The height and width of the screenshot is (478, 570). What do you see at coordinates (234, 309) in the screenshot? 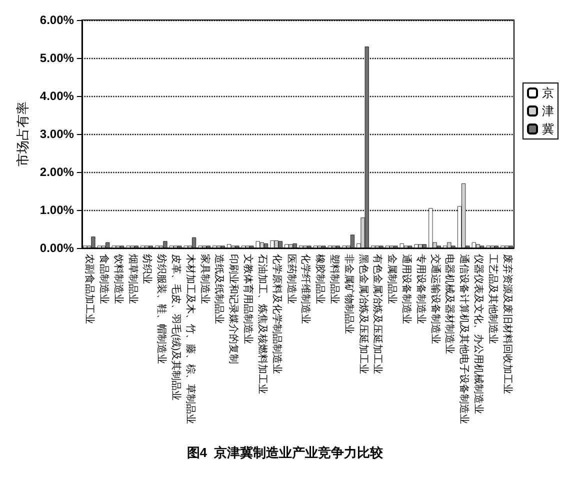
I see `x-tick-label: 印刷业和记录媒介的复制` at bounding box center [234, 309].